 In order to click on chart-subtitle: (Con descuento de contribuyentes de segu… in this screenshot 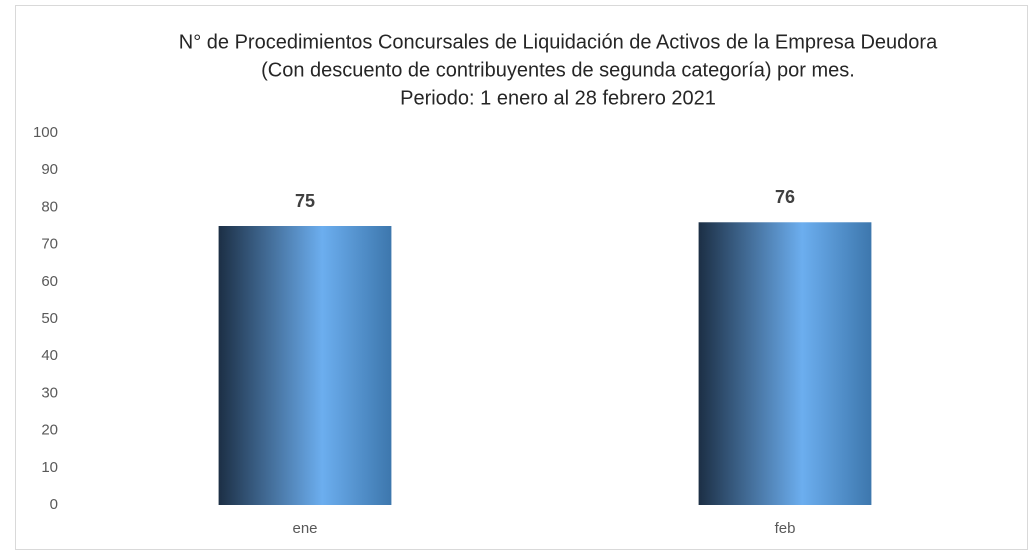, I will do `click(558, 70)`.